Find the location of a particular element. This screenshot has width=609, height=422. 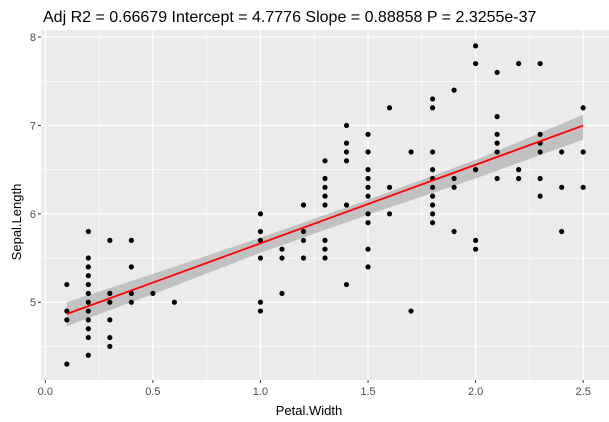

y-tick-label: 7 is located at coordinates (33, 126).